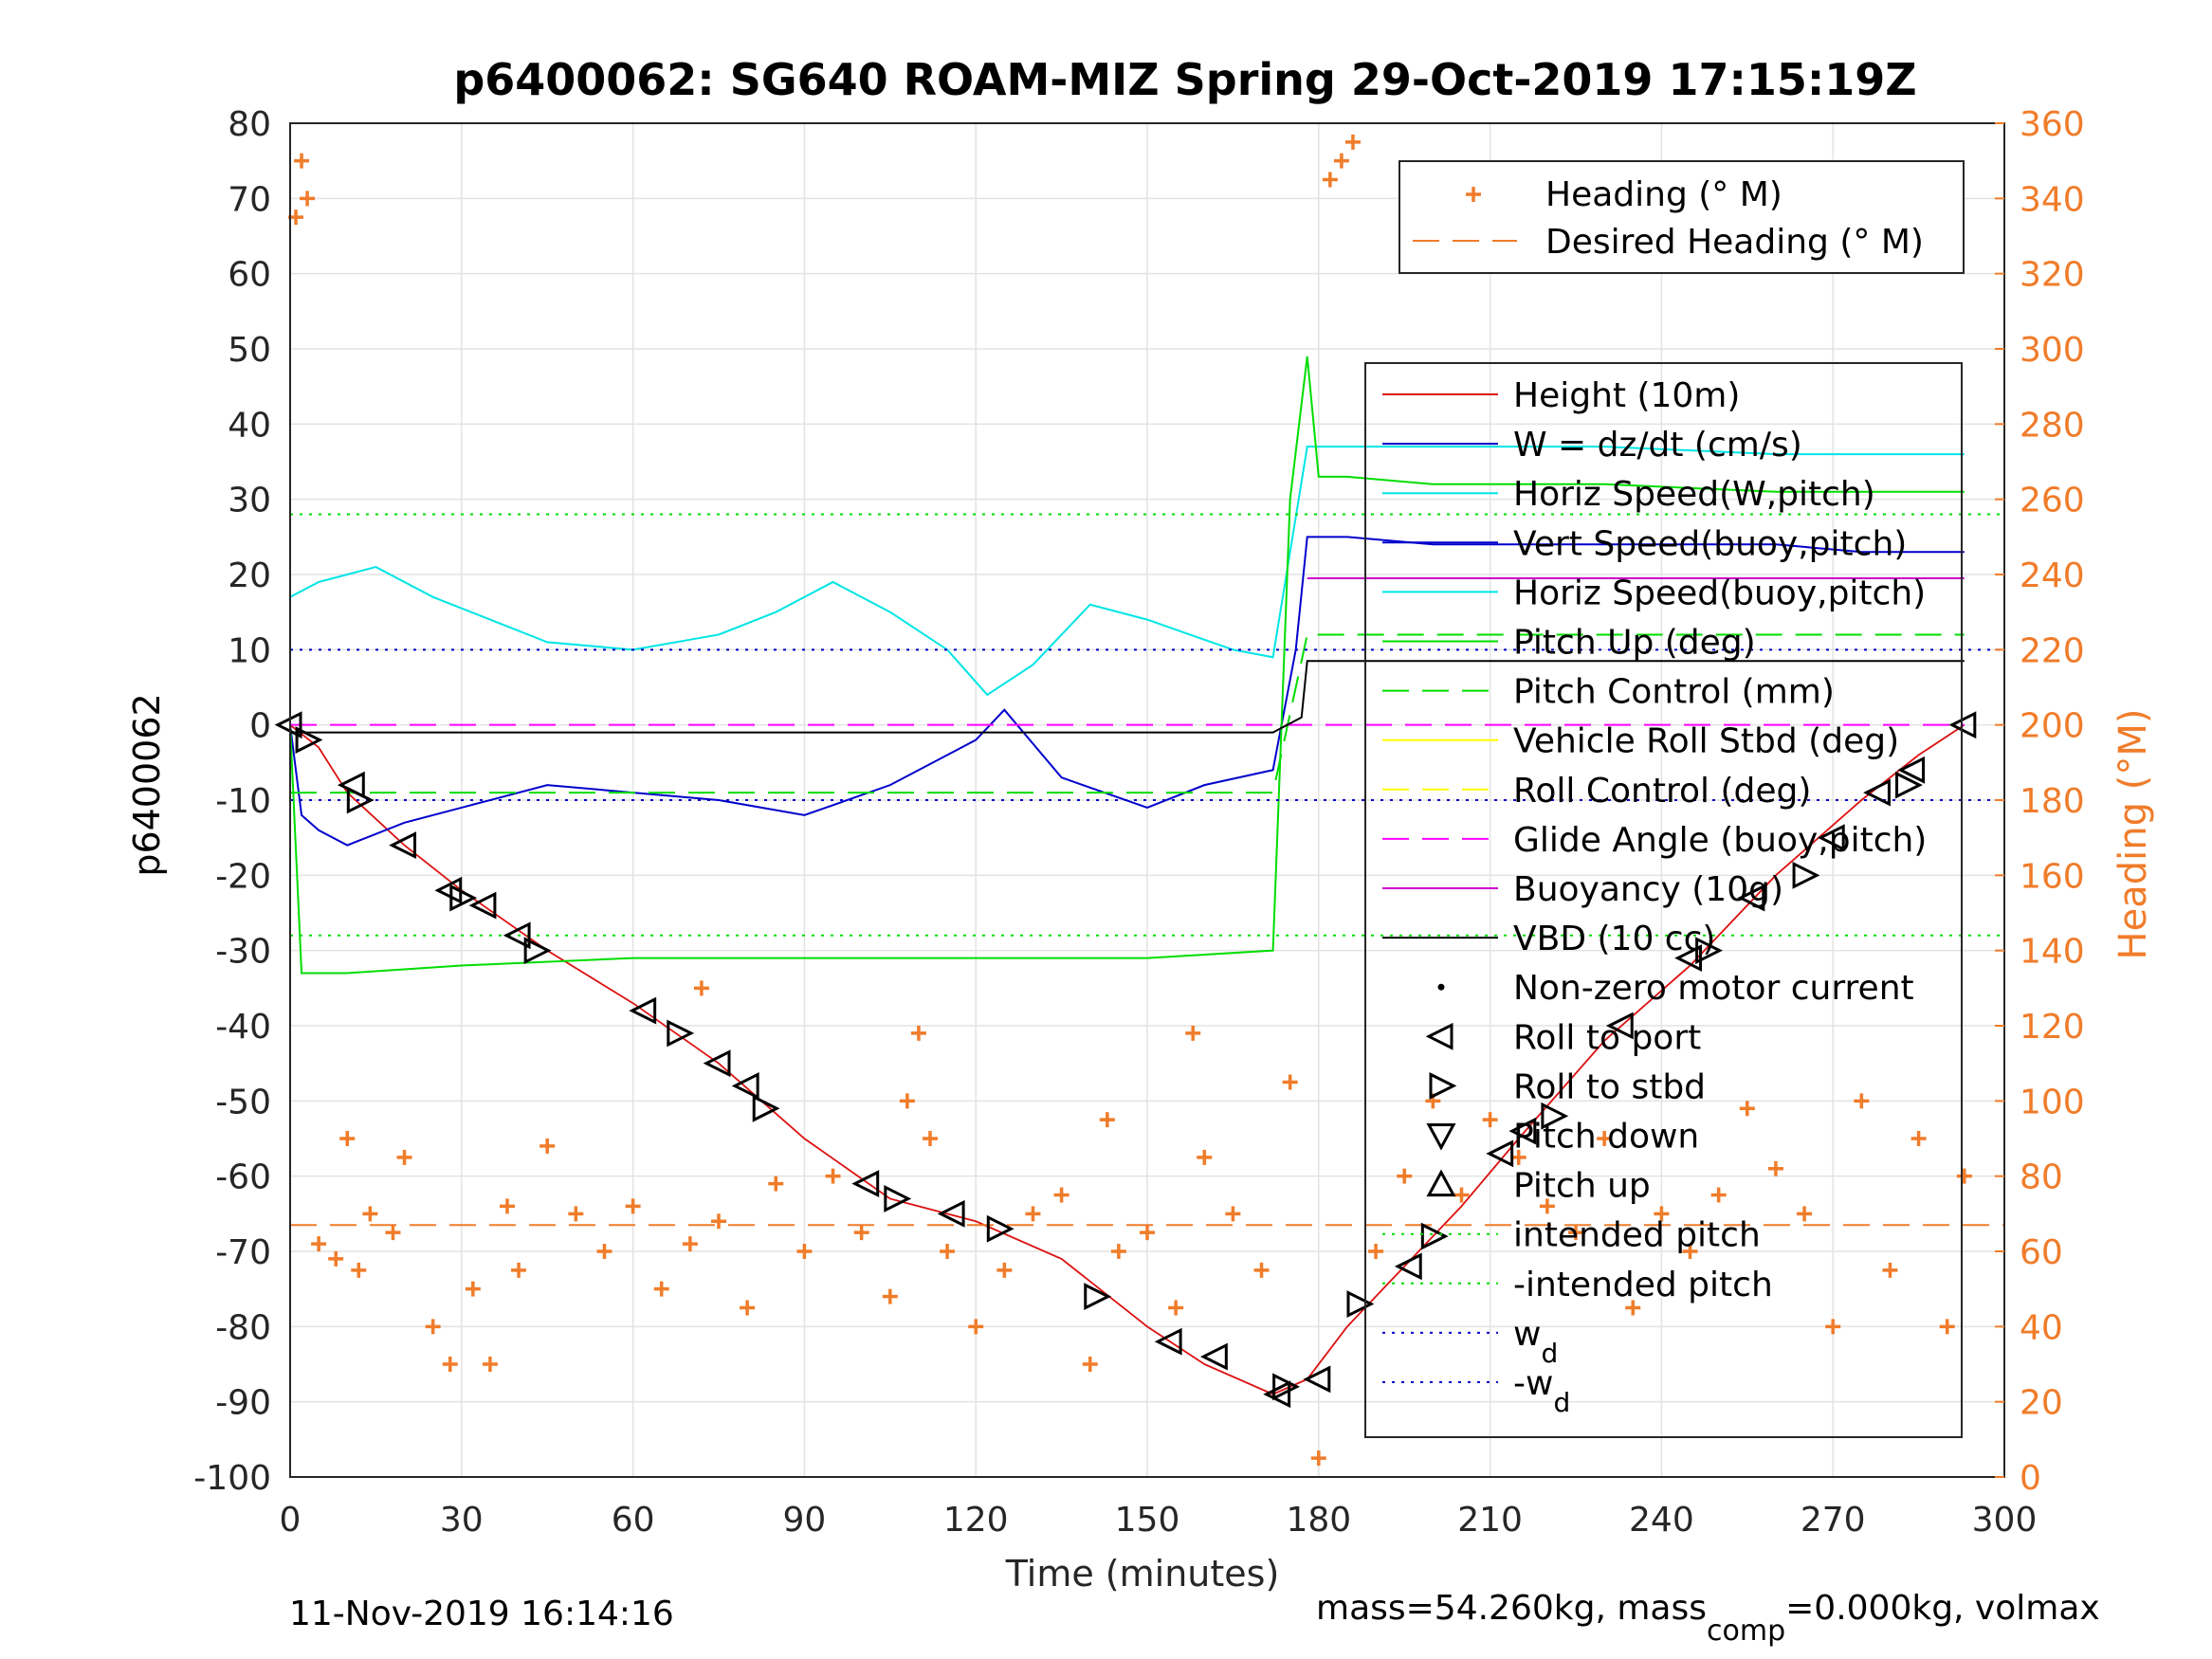 This screenshot has width=2212, height=1659. What do you see at coordinates (249, 501) in the screenshot?
I see `y-tick-label: 30` at bounding box center [249, 501].